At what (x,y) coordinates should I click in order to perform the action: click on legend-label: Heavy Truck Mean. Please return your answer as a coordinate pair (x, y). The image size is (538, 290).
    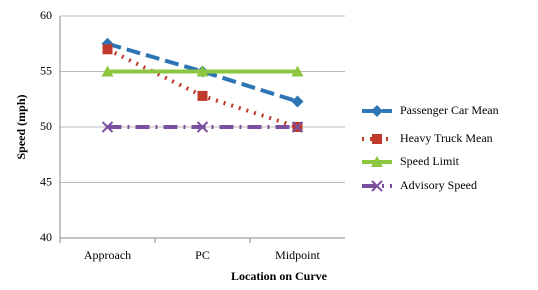
    Looking at the image, I should click on (446, 138).